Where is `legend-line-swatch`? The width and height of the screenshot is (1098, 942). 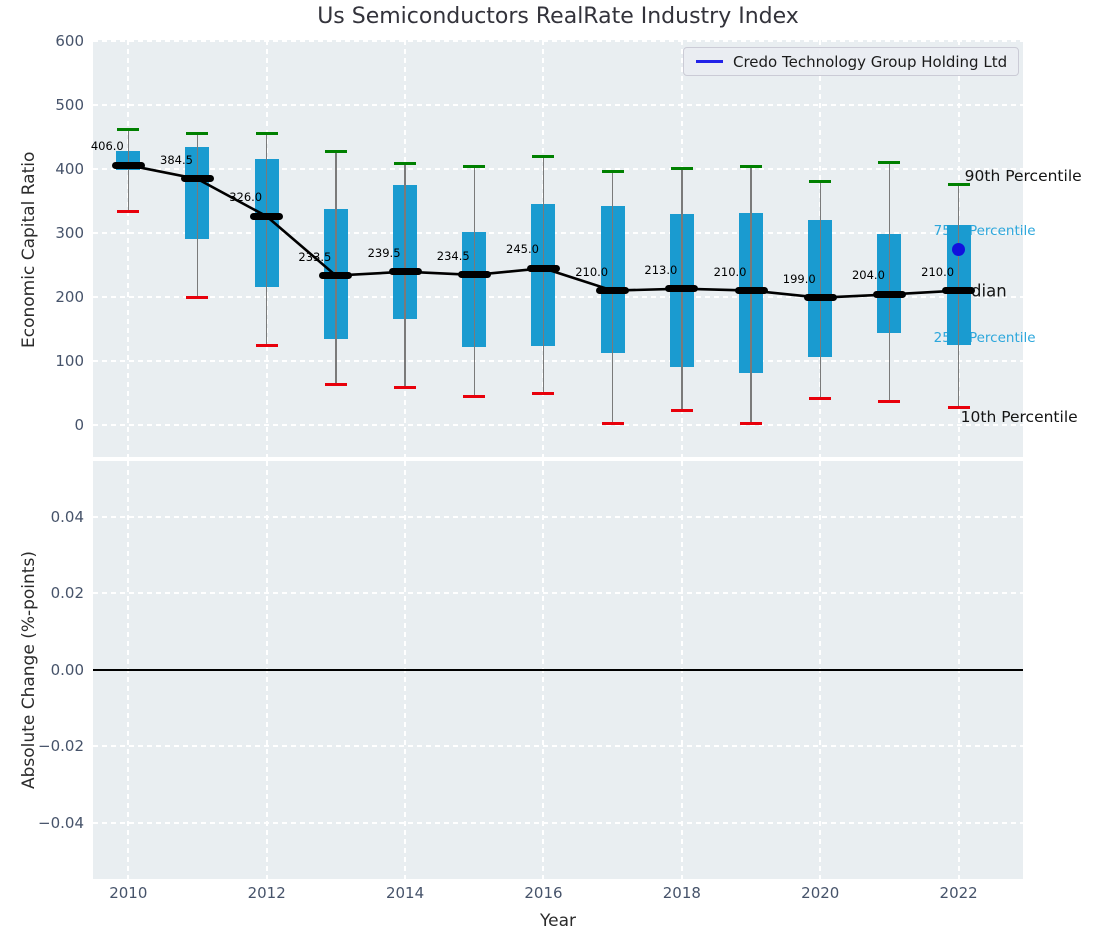
legend-line-swatch is located at coordinates (709, 61).